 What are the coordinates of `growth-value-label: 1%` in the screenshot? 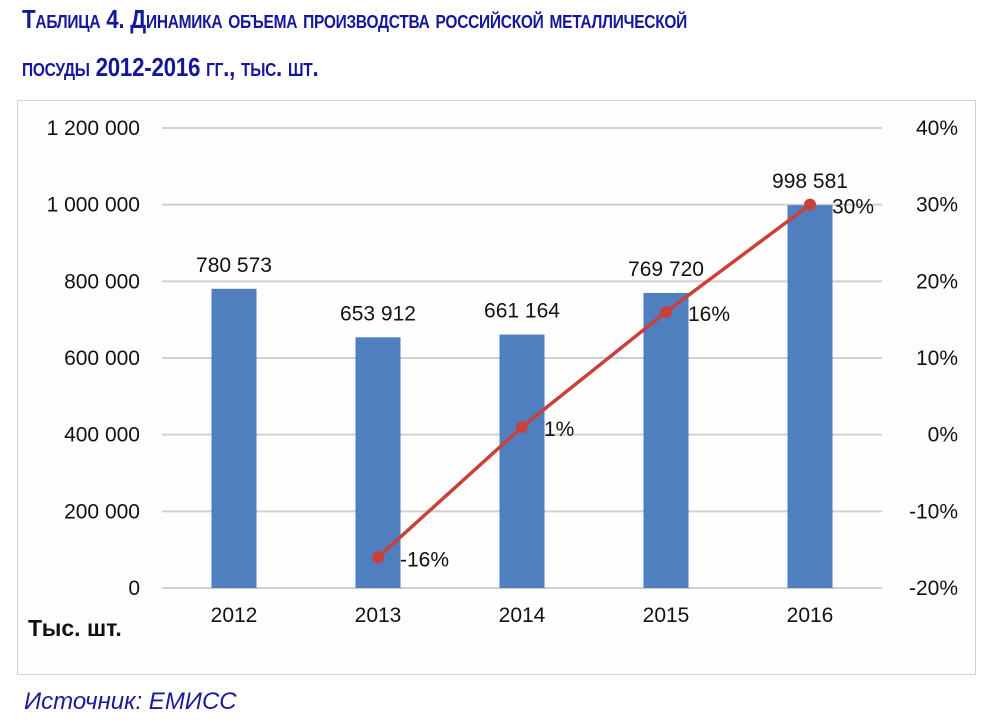 It's located at (559, 429).